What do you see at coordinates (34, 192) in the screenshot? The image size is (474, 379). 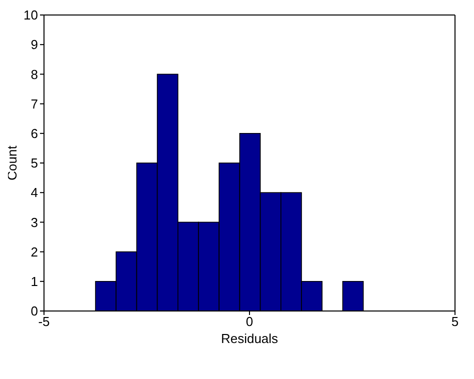 I see `y-tick-label: 4` at bounding box center [34, 192].